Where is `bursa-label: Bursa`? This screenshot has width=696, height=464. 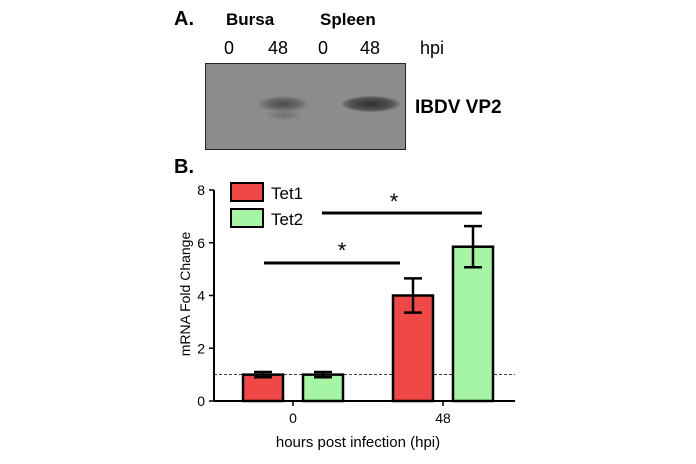
bursa-label: Bursa is located at coordinates (250, 19).